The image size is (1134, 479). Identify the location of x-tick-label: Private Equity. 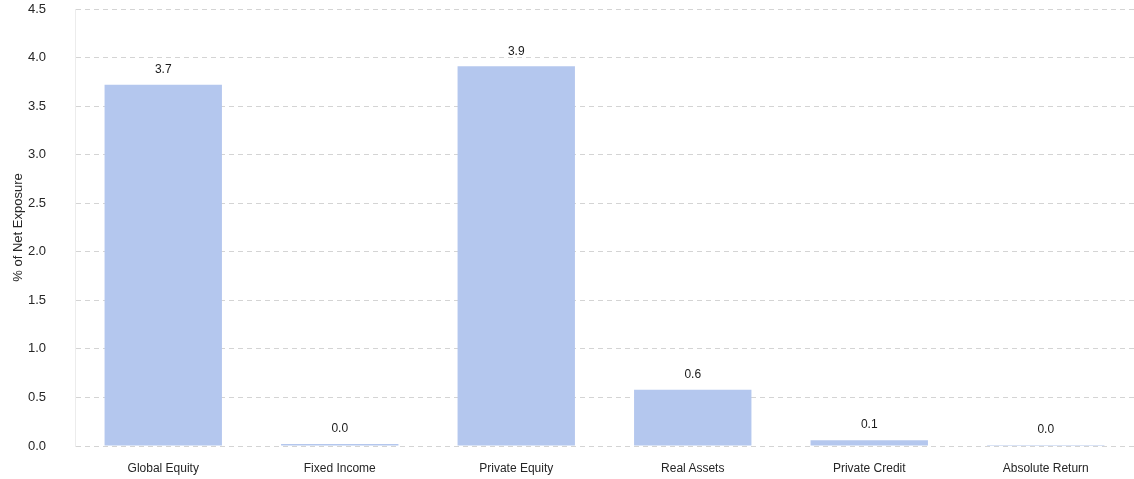
(516, 467).